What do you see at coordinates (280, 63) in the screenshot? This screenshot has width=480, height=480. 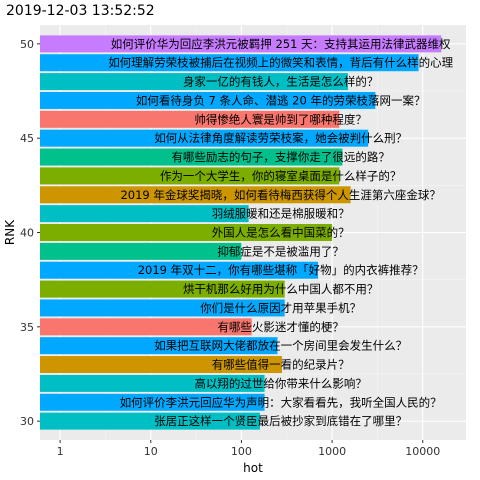 I see `bar-label: 如何理解劳荣枝被捕后在视频上的微笑和表情，背后有什么样的心理` at bounding box center [280, 63].